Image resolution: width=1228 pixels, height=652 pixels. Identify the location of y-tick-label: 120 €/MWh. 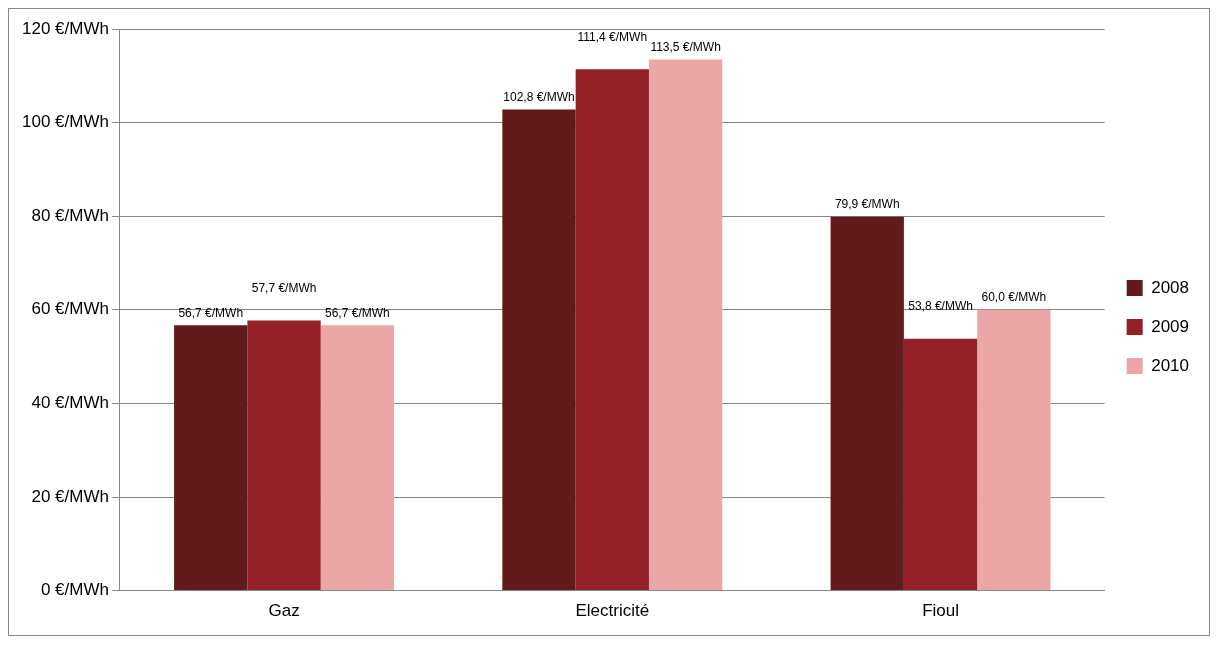
(65, 28).